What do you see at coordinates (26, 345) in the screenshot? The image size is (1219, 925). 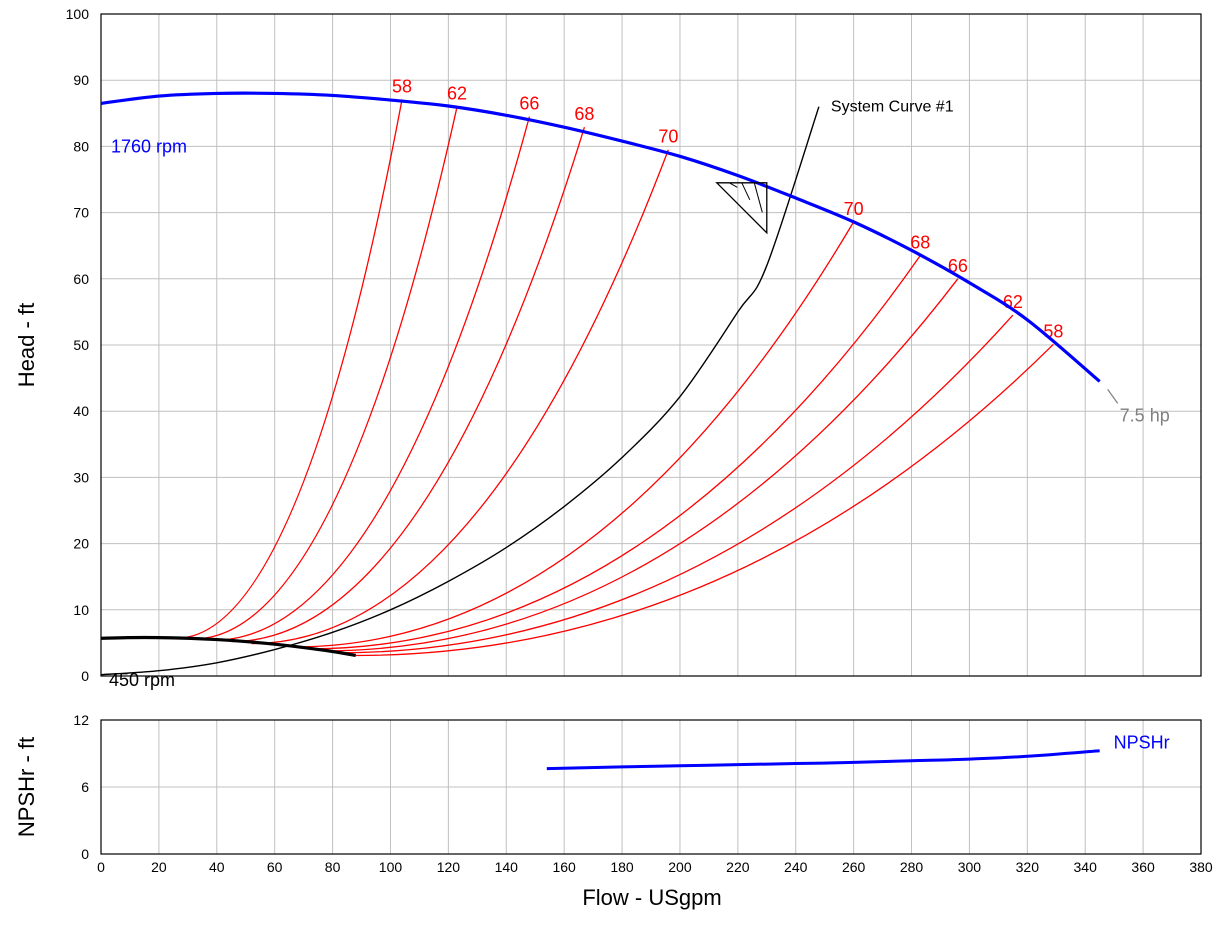 I see `y-axis-title-head: Head - ft` at bounding box center [26, 345].